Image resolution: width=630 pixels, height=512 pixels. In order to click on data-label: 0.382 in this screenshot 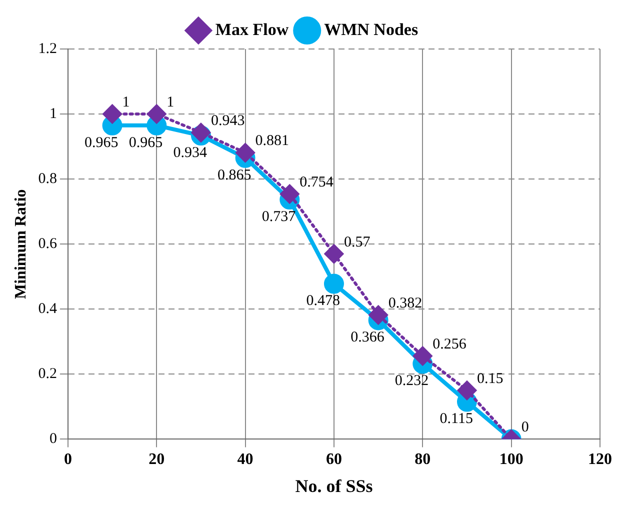, I will do `click(405, 303)`.